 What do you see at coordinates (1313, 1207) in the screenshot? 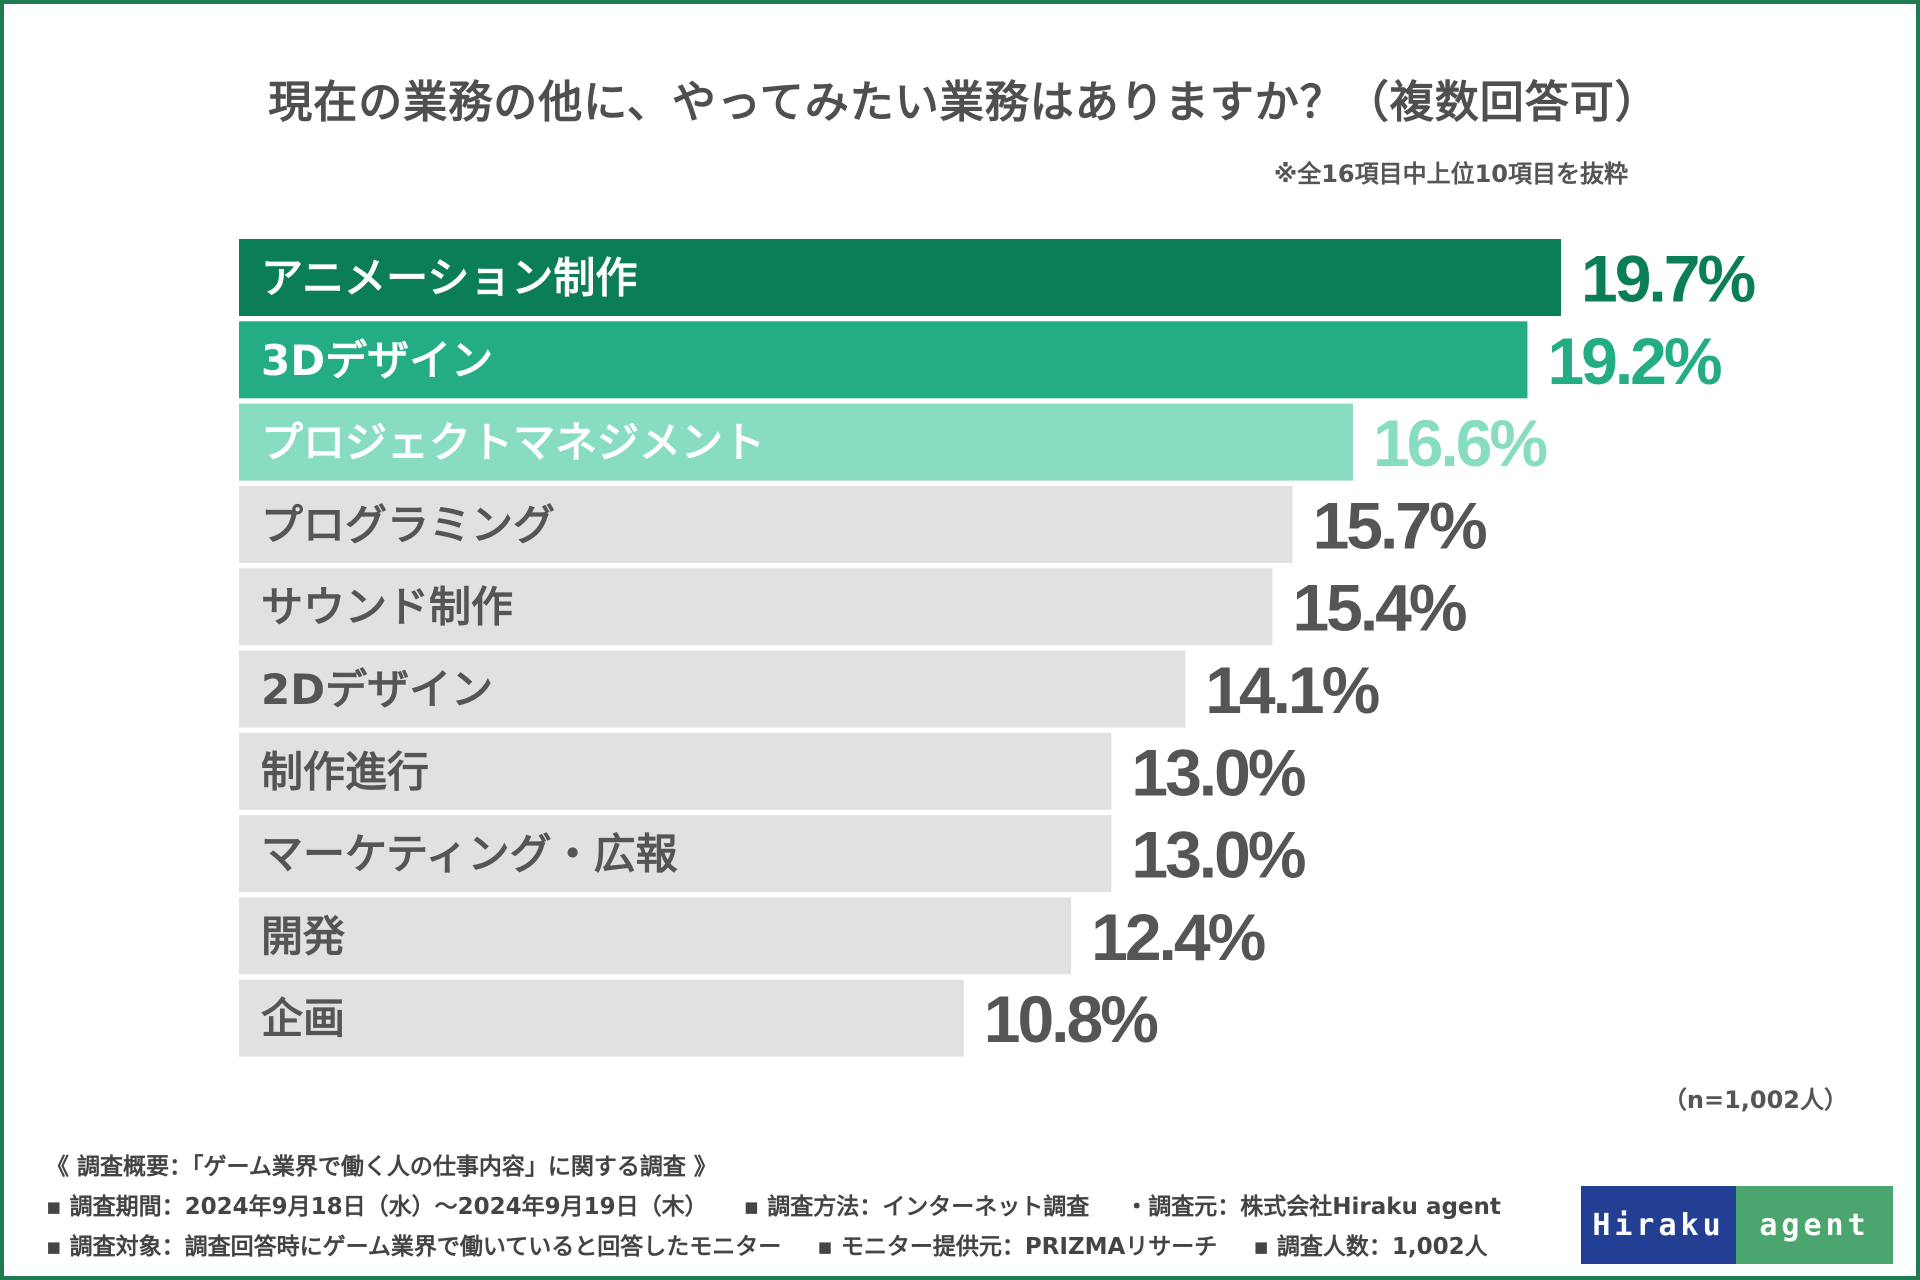
I see `survey-source: ・調査元：株式会社Hiraku agent` at bounding box center [1313, 1207].